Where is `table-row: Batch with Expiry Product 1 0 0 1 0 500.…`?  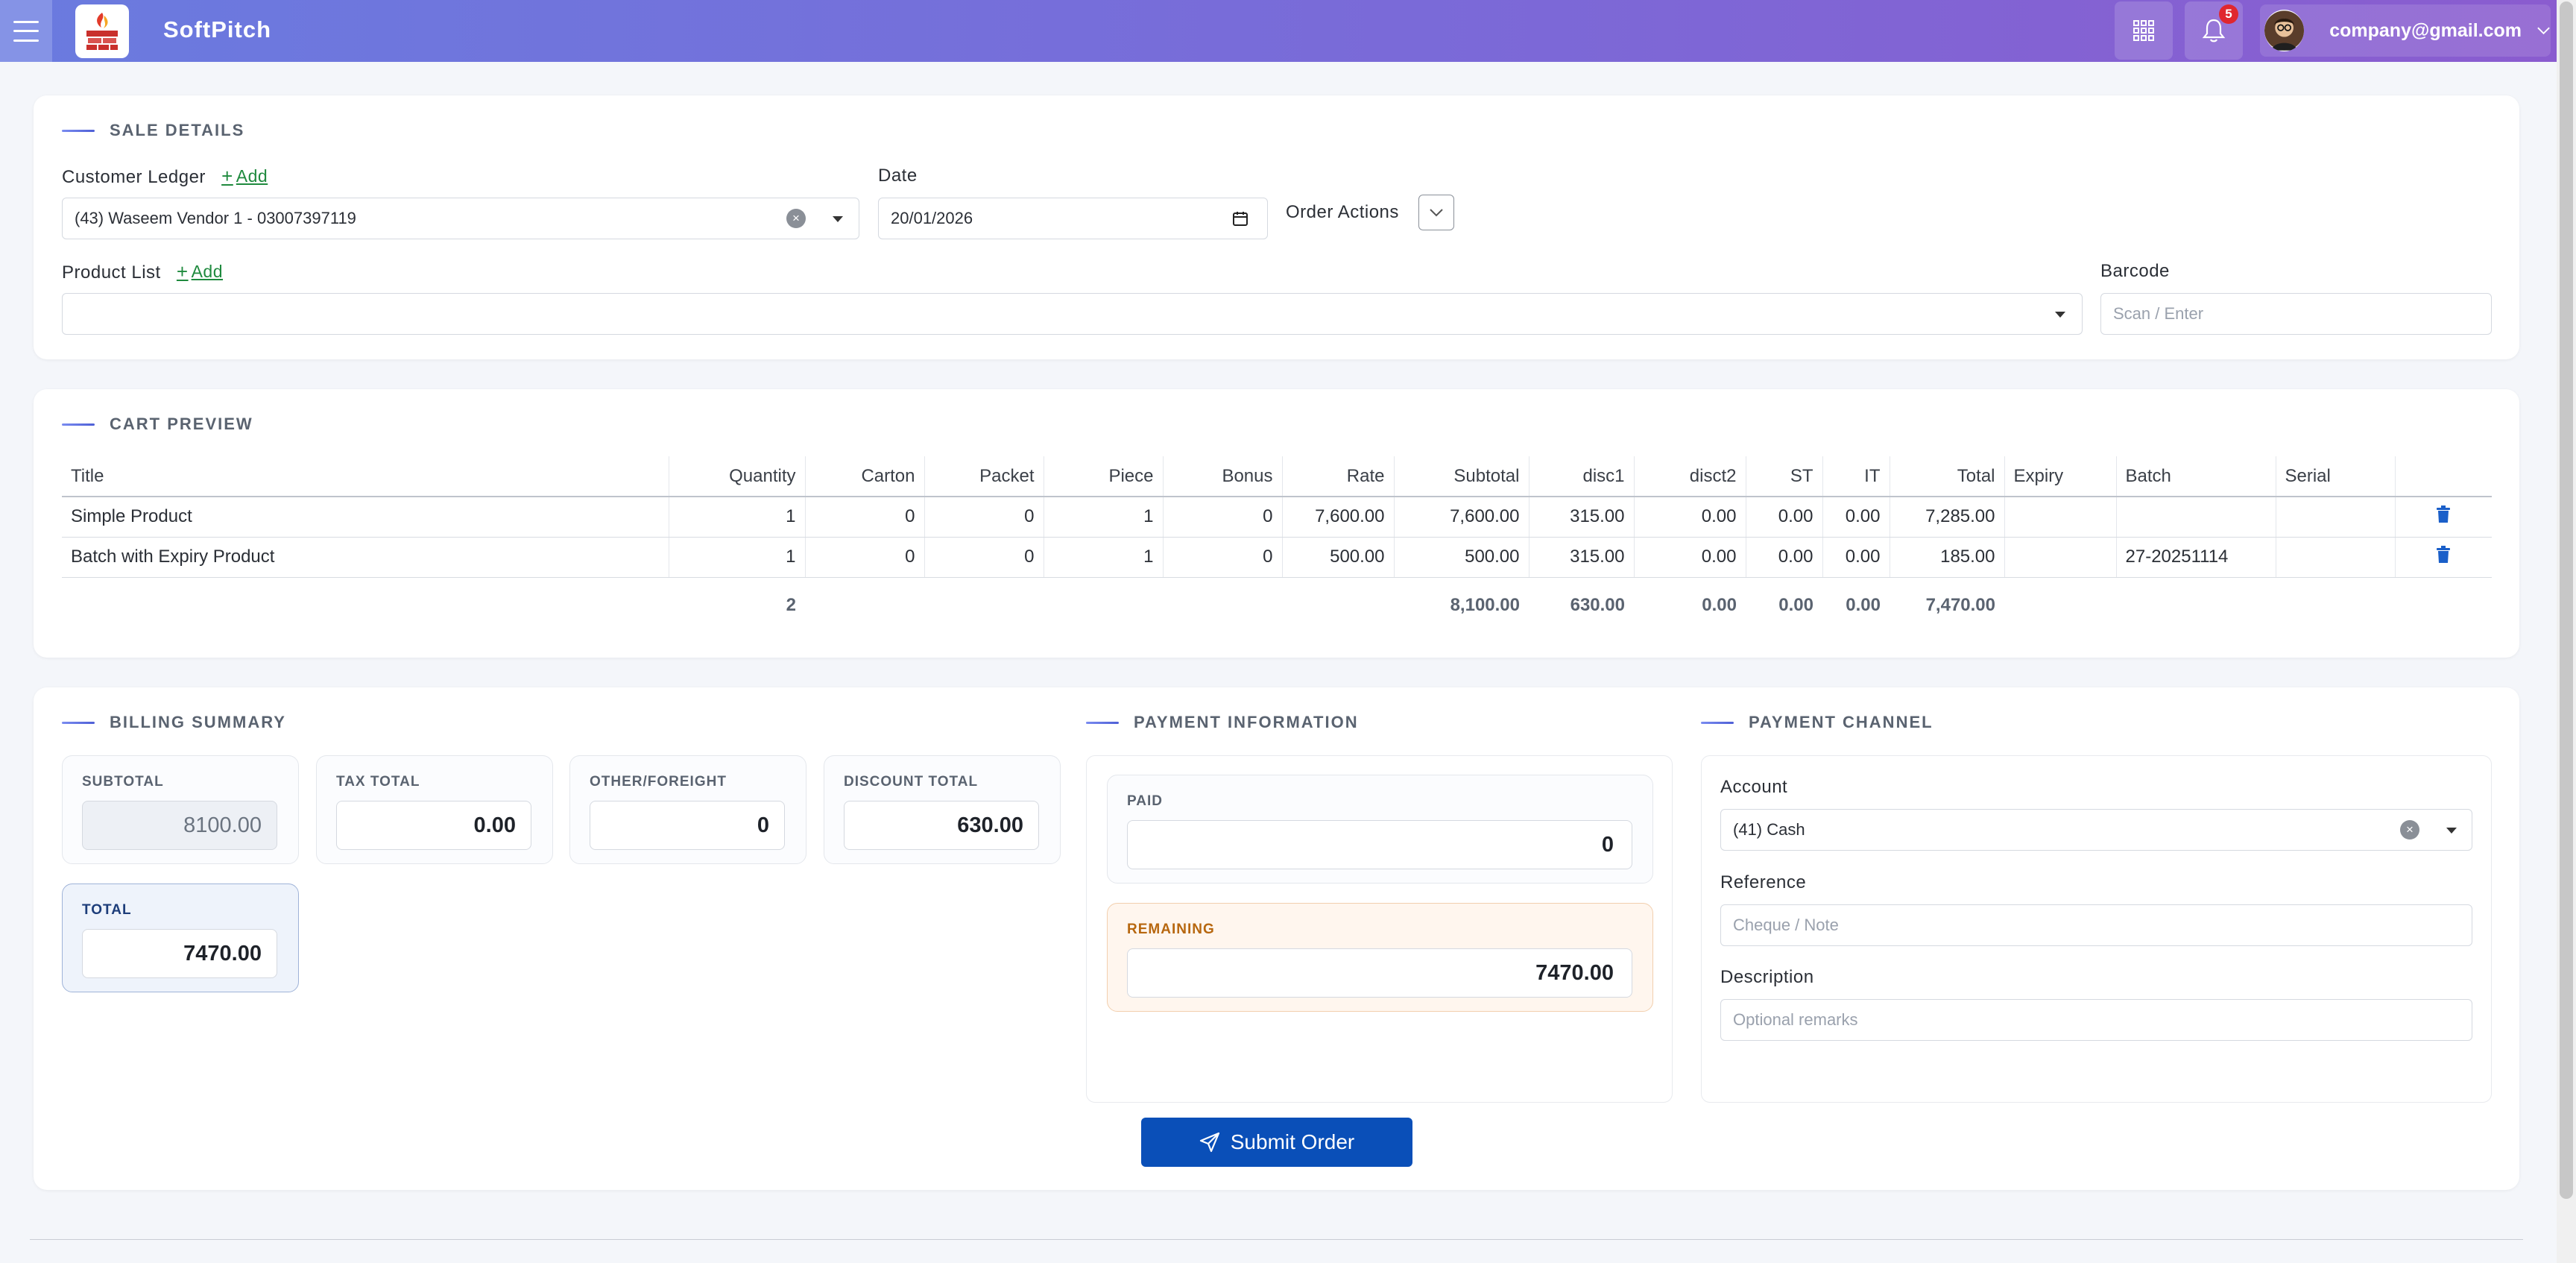
table-row: Batch with Expiry Product 1 0 0 1 0 500.… is located at coordinates (1277, 558).